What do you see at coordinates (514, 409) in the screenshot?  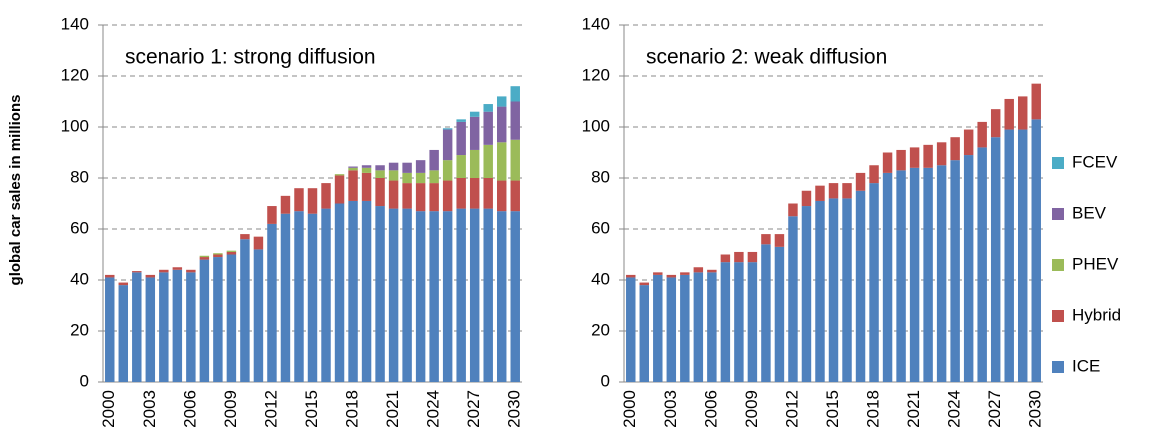 I see `x-tick-label: 2030` at bounding box center [514, 409].